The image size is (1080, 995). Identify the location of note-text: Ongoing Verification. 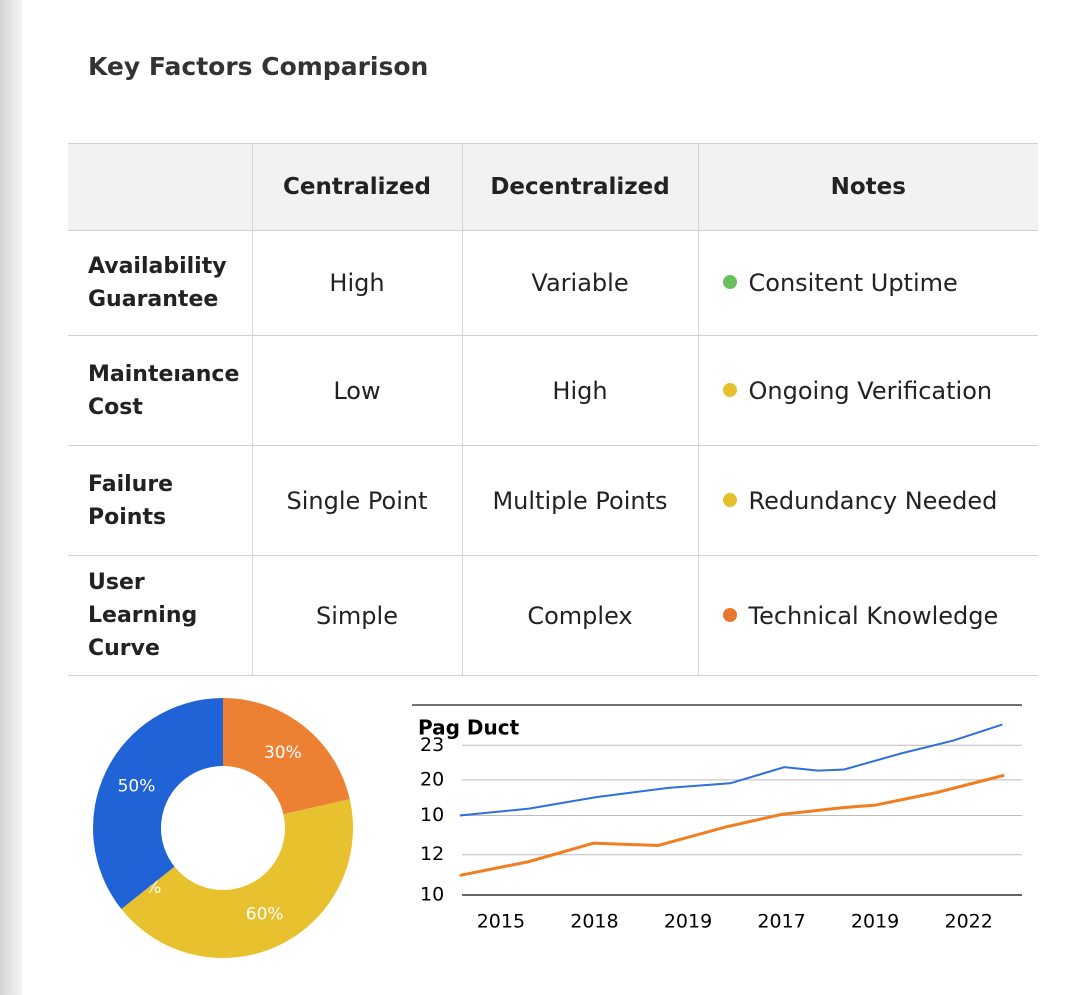
(870, 390).